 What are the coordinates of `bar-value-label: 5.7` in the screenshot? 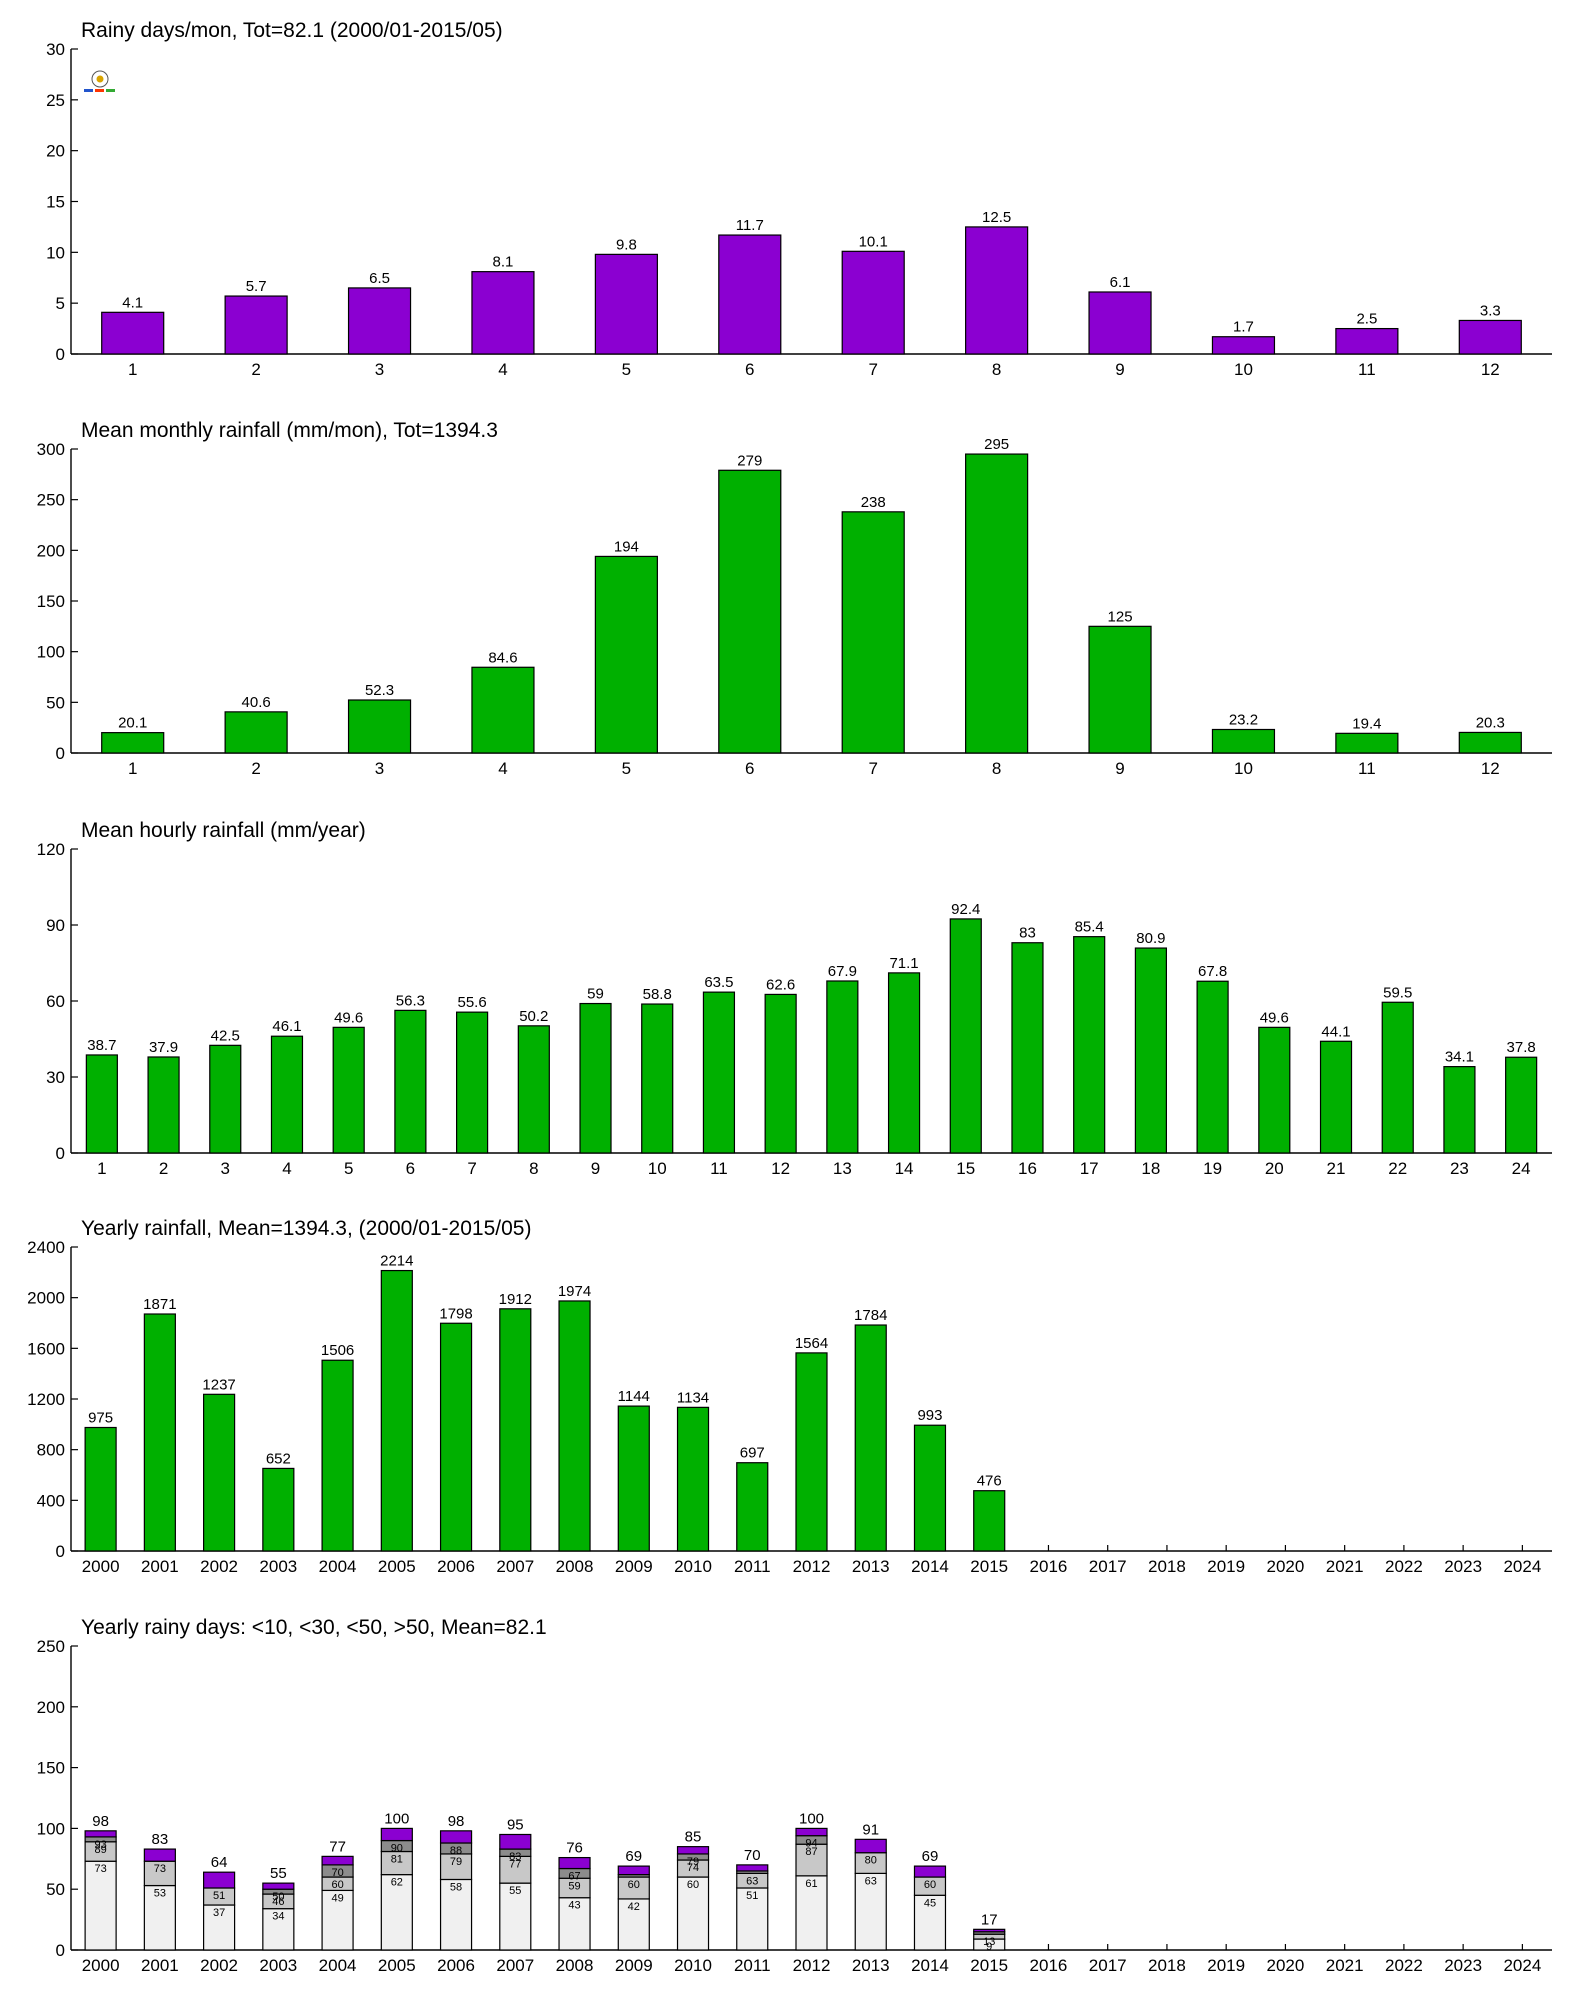 It's located at (256, 286).